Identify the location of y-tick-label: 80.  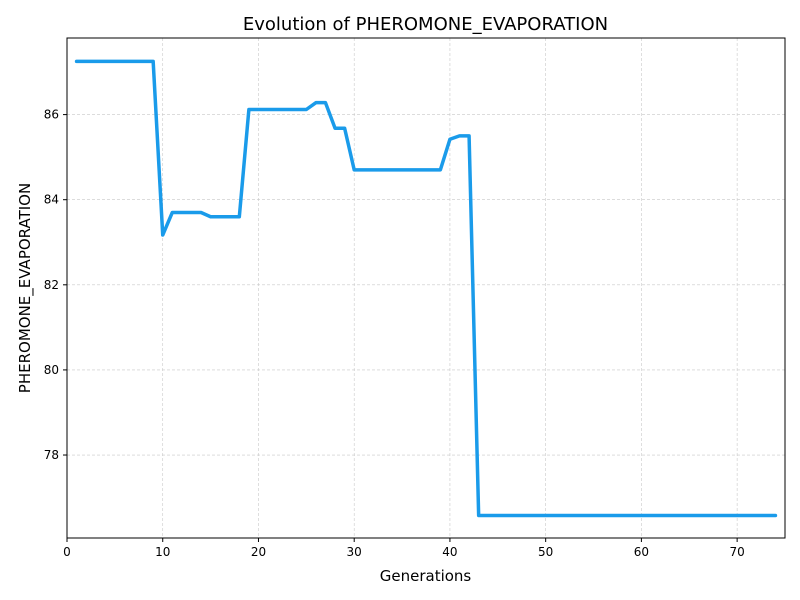
(51, 370).